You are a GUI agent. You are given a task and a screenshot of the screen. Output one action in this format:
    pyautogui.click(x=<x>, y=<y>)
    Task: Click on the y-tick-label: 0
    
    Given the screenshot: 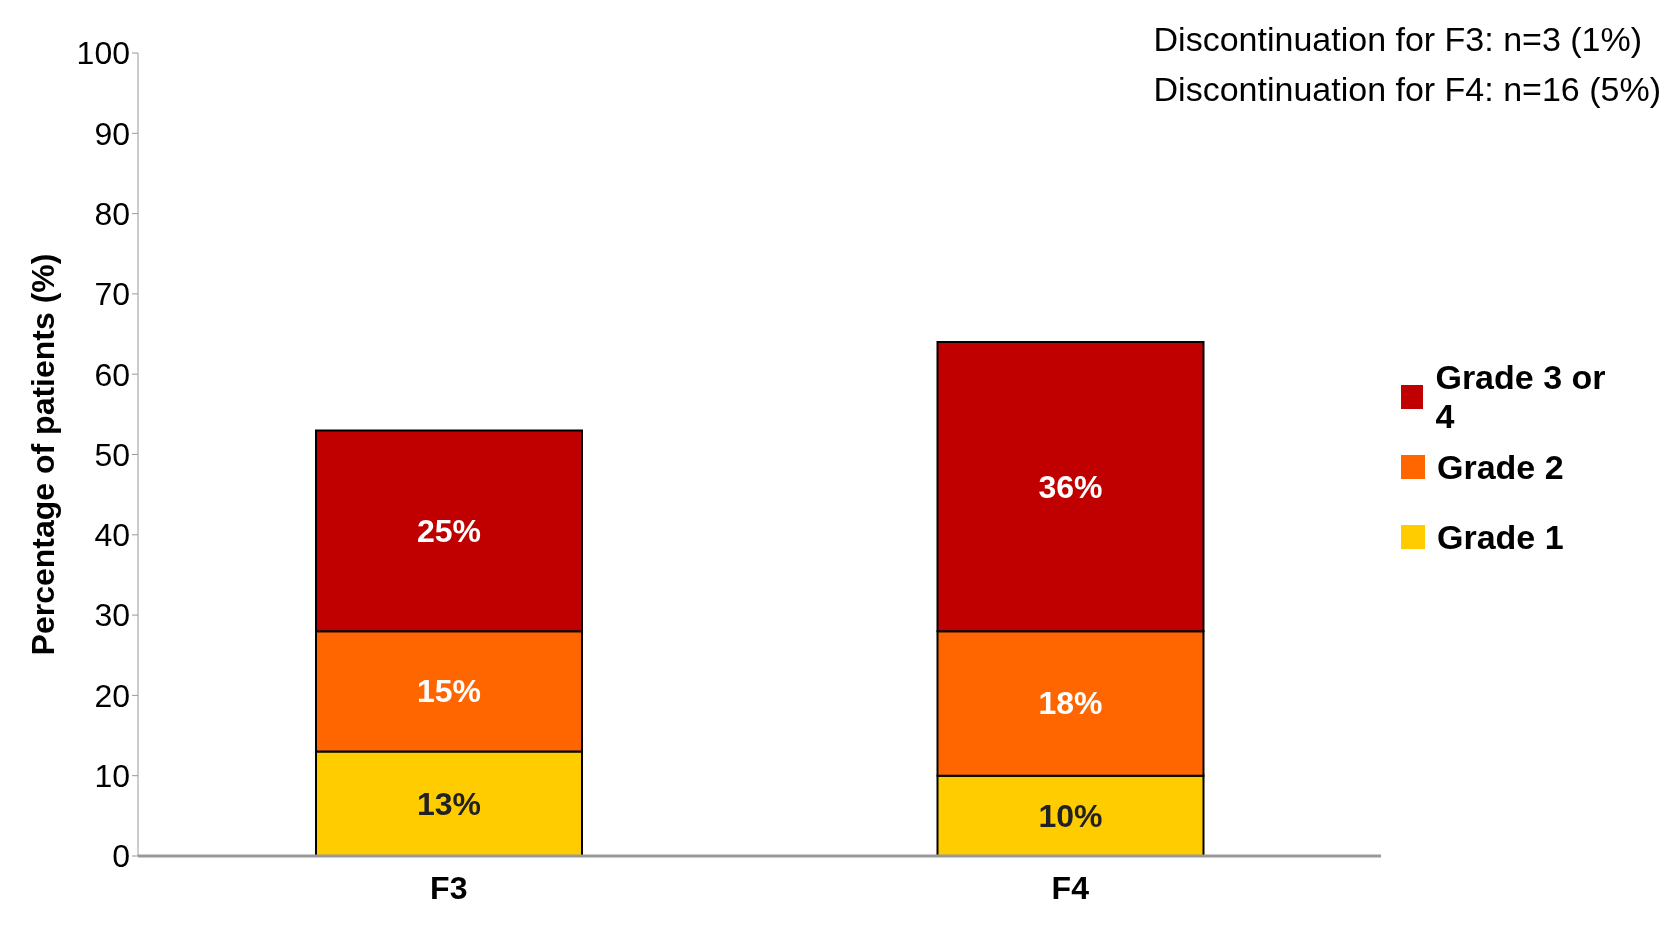 What is the action you would take?
    pyautogui.click(x=121, y=856)
    